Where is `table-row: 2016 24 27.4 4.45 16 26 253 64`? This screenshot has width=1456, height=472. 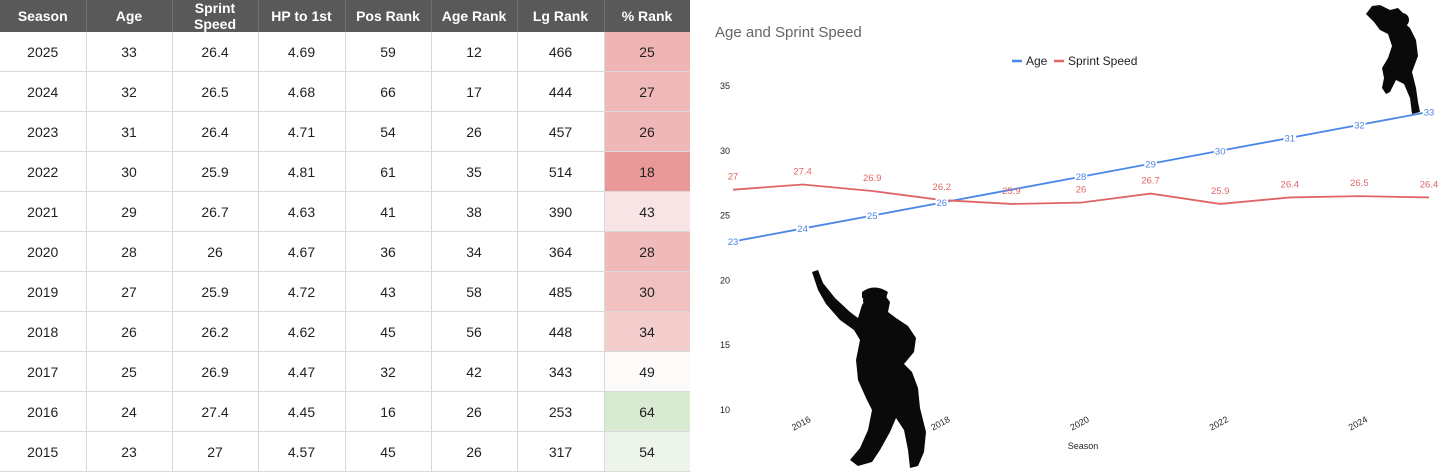 table-row: 2016 24 27.4 4.45 16 26 253 64 is located at coordinates (345, 411).